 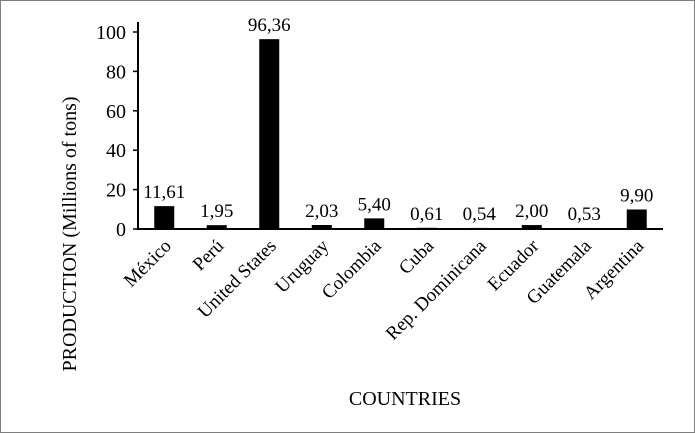 I want to click on data-label: 11,61, so click(x=164, y=192).